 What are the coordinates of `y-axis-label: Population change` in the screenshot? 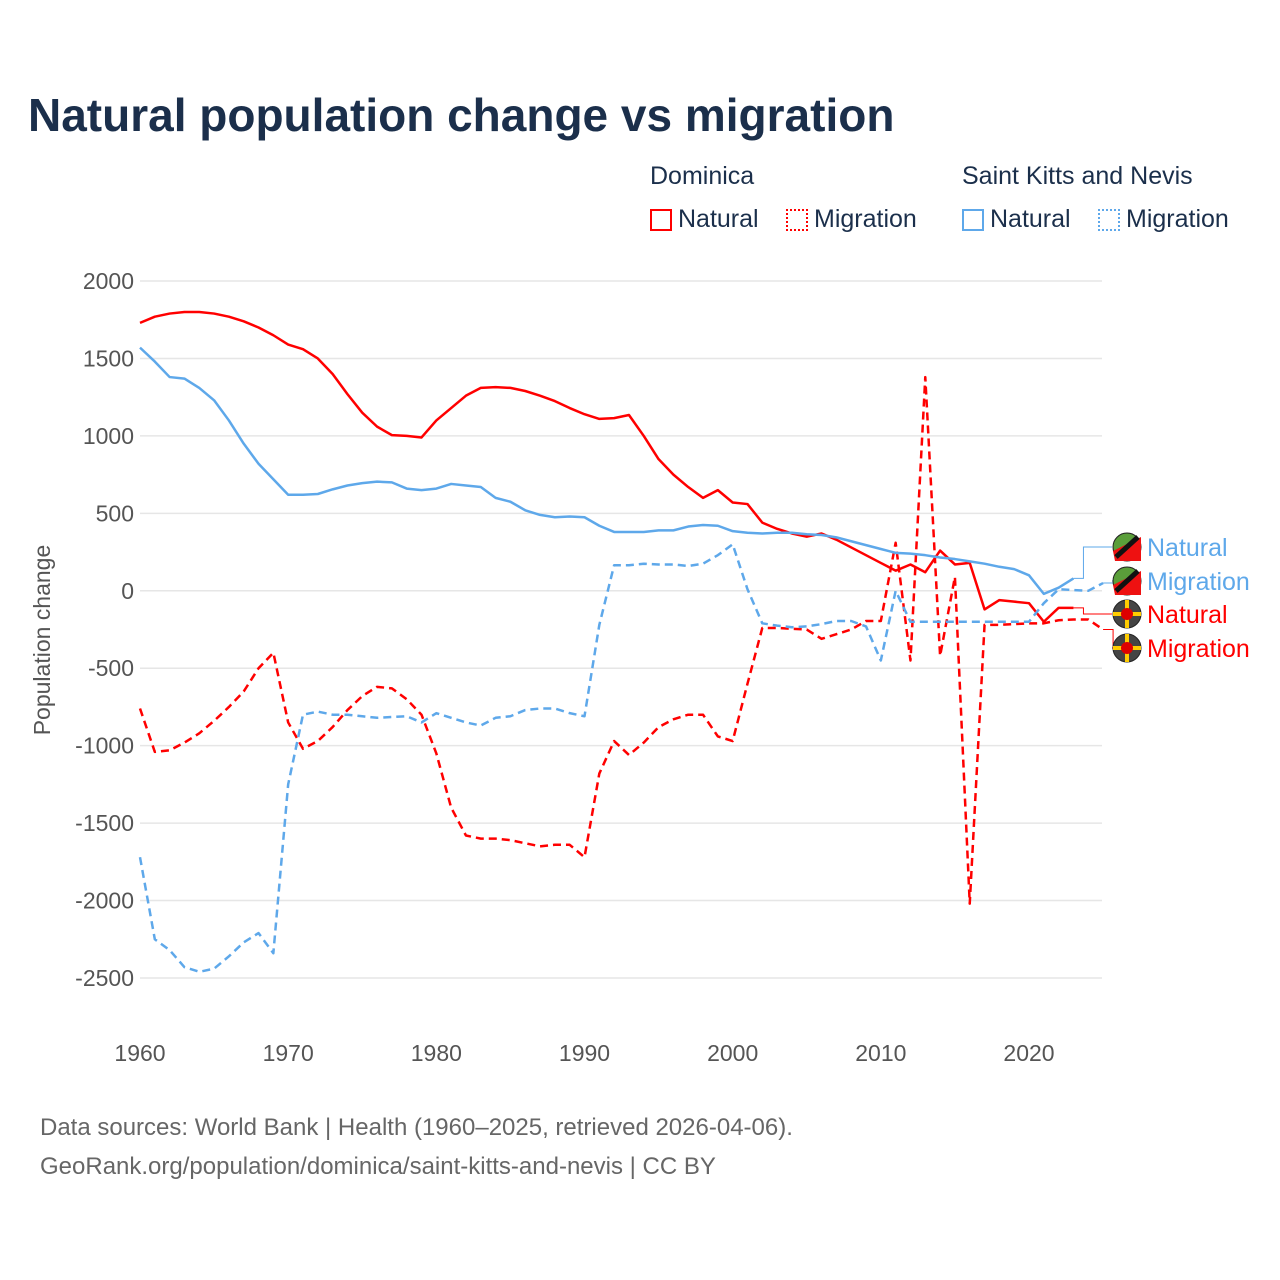 It's located at (42, 640).